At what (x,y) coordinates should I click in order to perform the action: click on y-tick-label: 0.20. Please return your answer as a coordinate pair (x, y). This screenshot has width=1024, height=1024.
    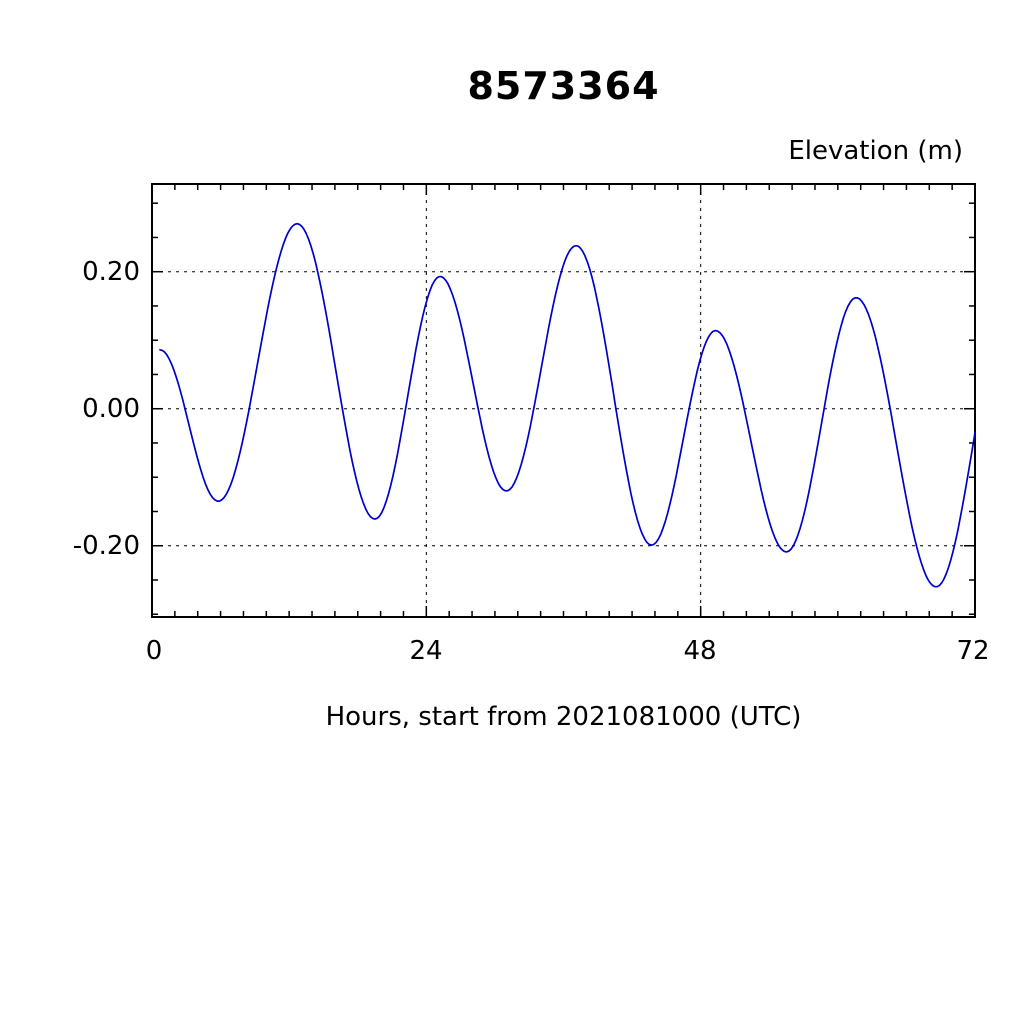
    Looking at the image, I should click on (111, 272).